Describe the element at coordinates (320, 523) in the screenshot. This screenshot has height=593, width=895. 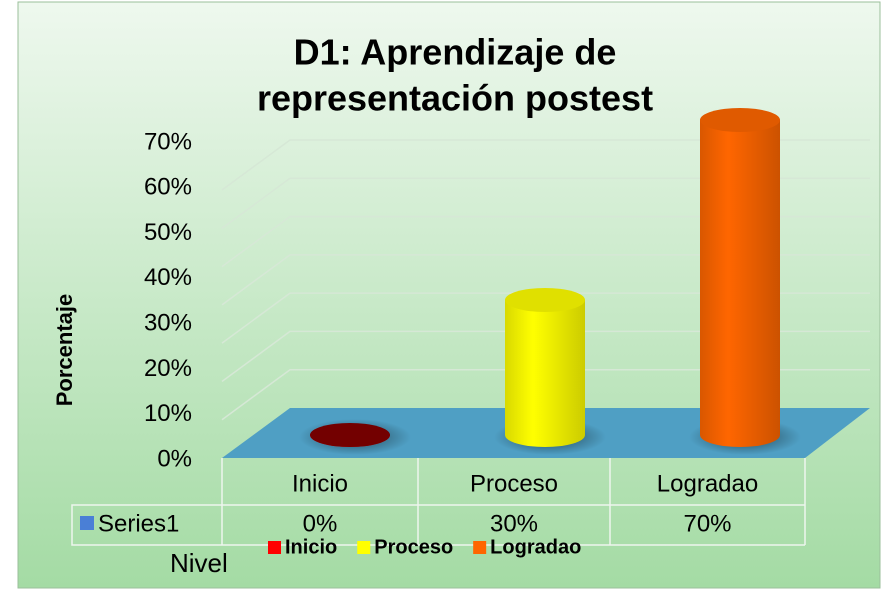
I see `table-value: 0%` at that location.